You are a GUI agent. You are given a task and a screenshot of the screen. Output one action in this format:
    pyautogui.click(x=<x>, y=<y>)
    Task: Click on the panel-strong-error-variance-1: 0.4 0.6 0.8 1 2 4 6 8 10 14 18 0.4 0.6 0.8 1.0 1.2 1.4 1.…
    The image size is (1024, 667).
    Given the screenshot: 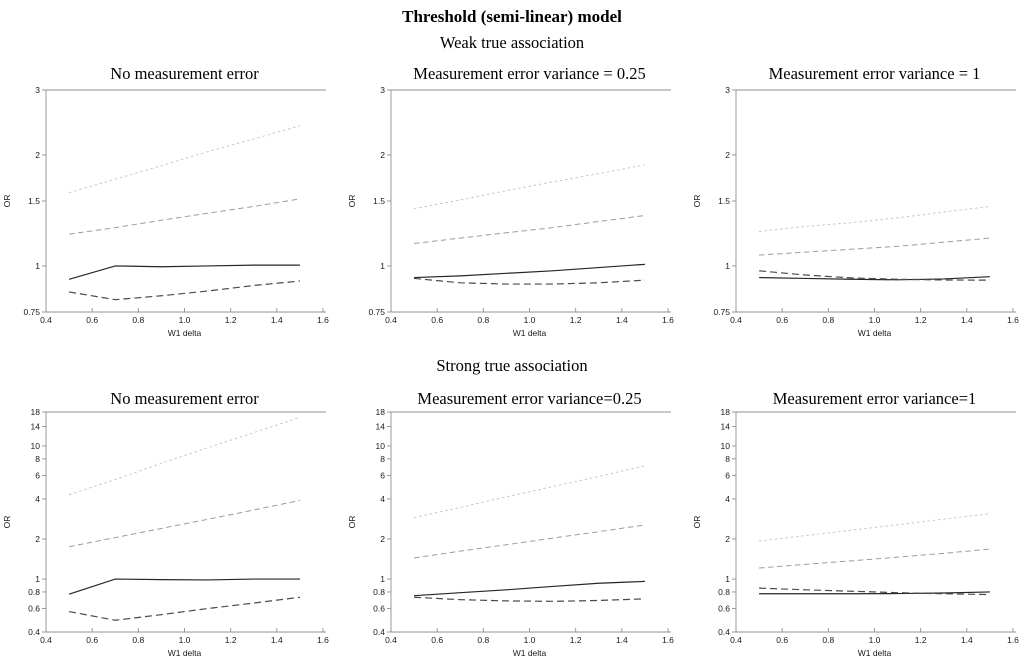 What is the action you would take?
    pyautogui.click(x=855, y=523)
    